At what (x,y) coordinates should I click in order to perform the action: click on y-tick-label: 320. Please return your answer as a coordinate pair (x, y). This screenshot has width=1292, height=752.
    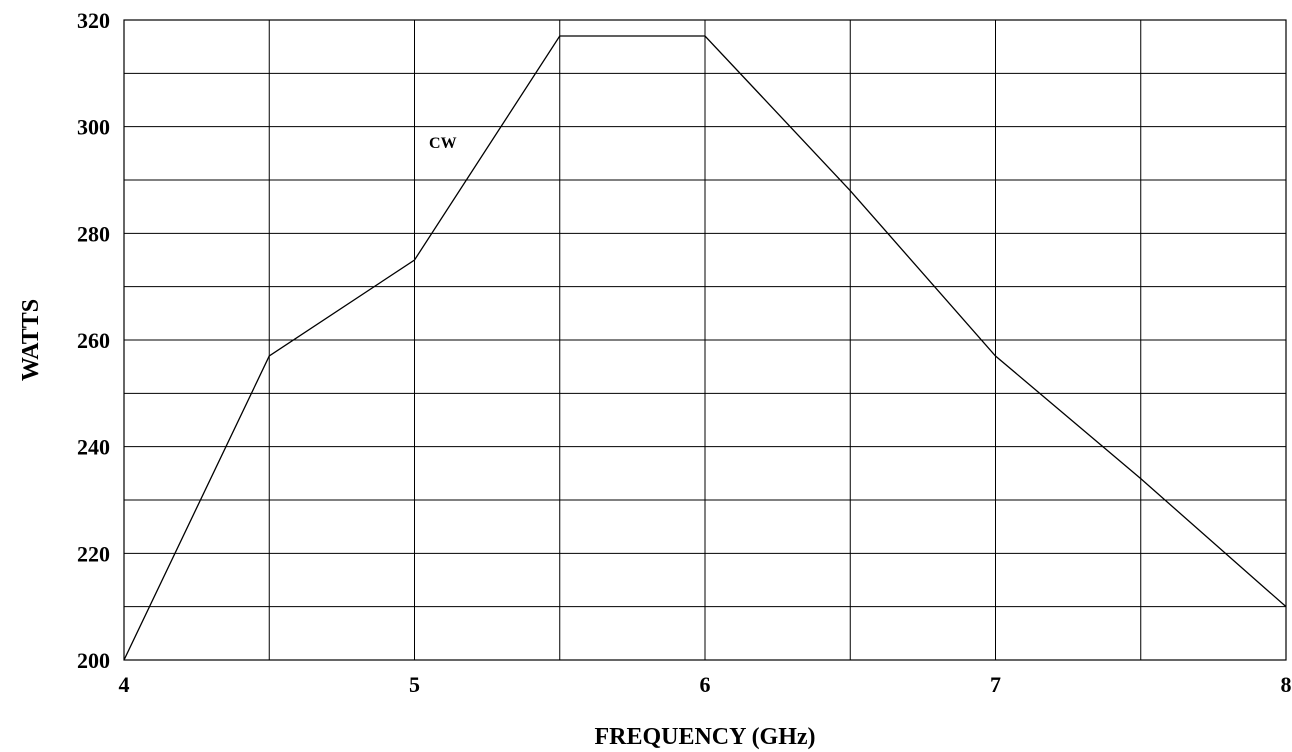
    Looking at the image, I should click on (93, 20).